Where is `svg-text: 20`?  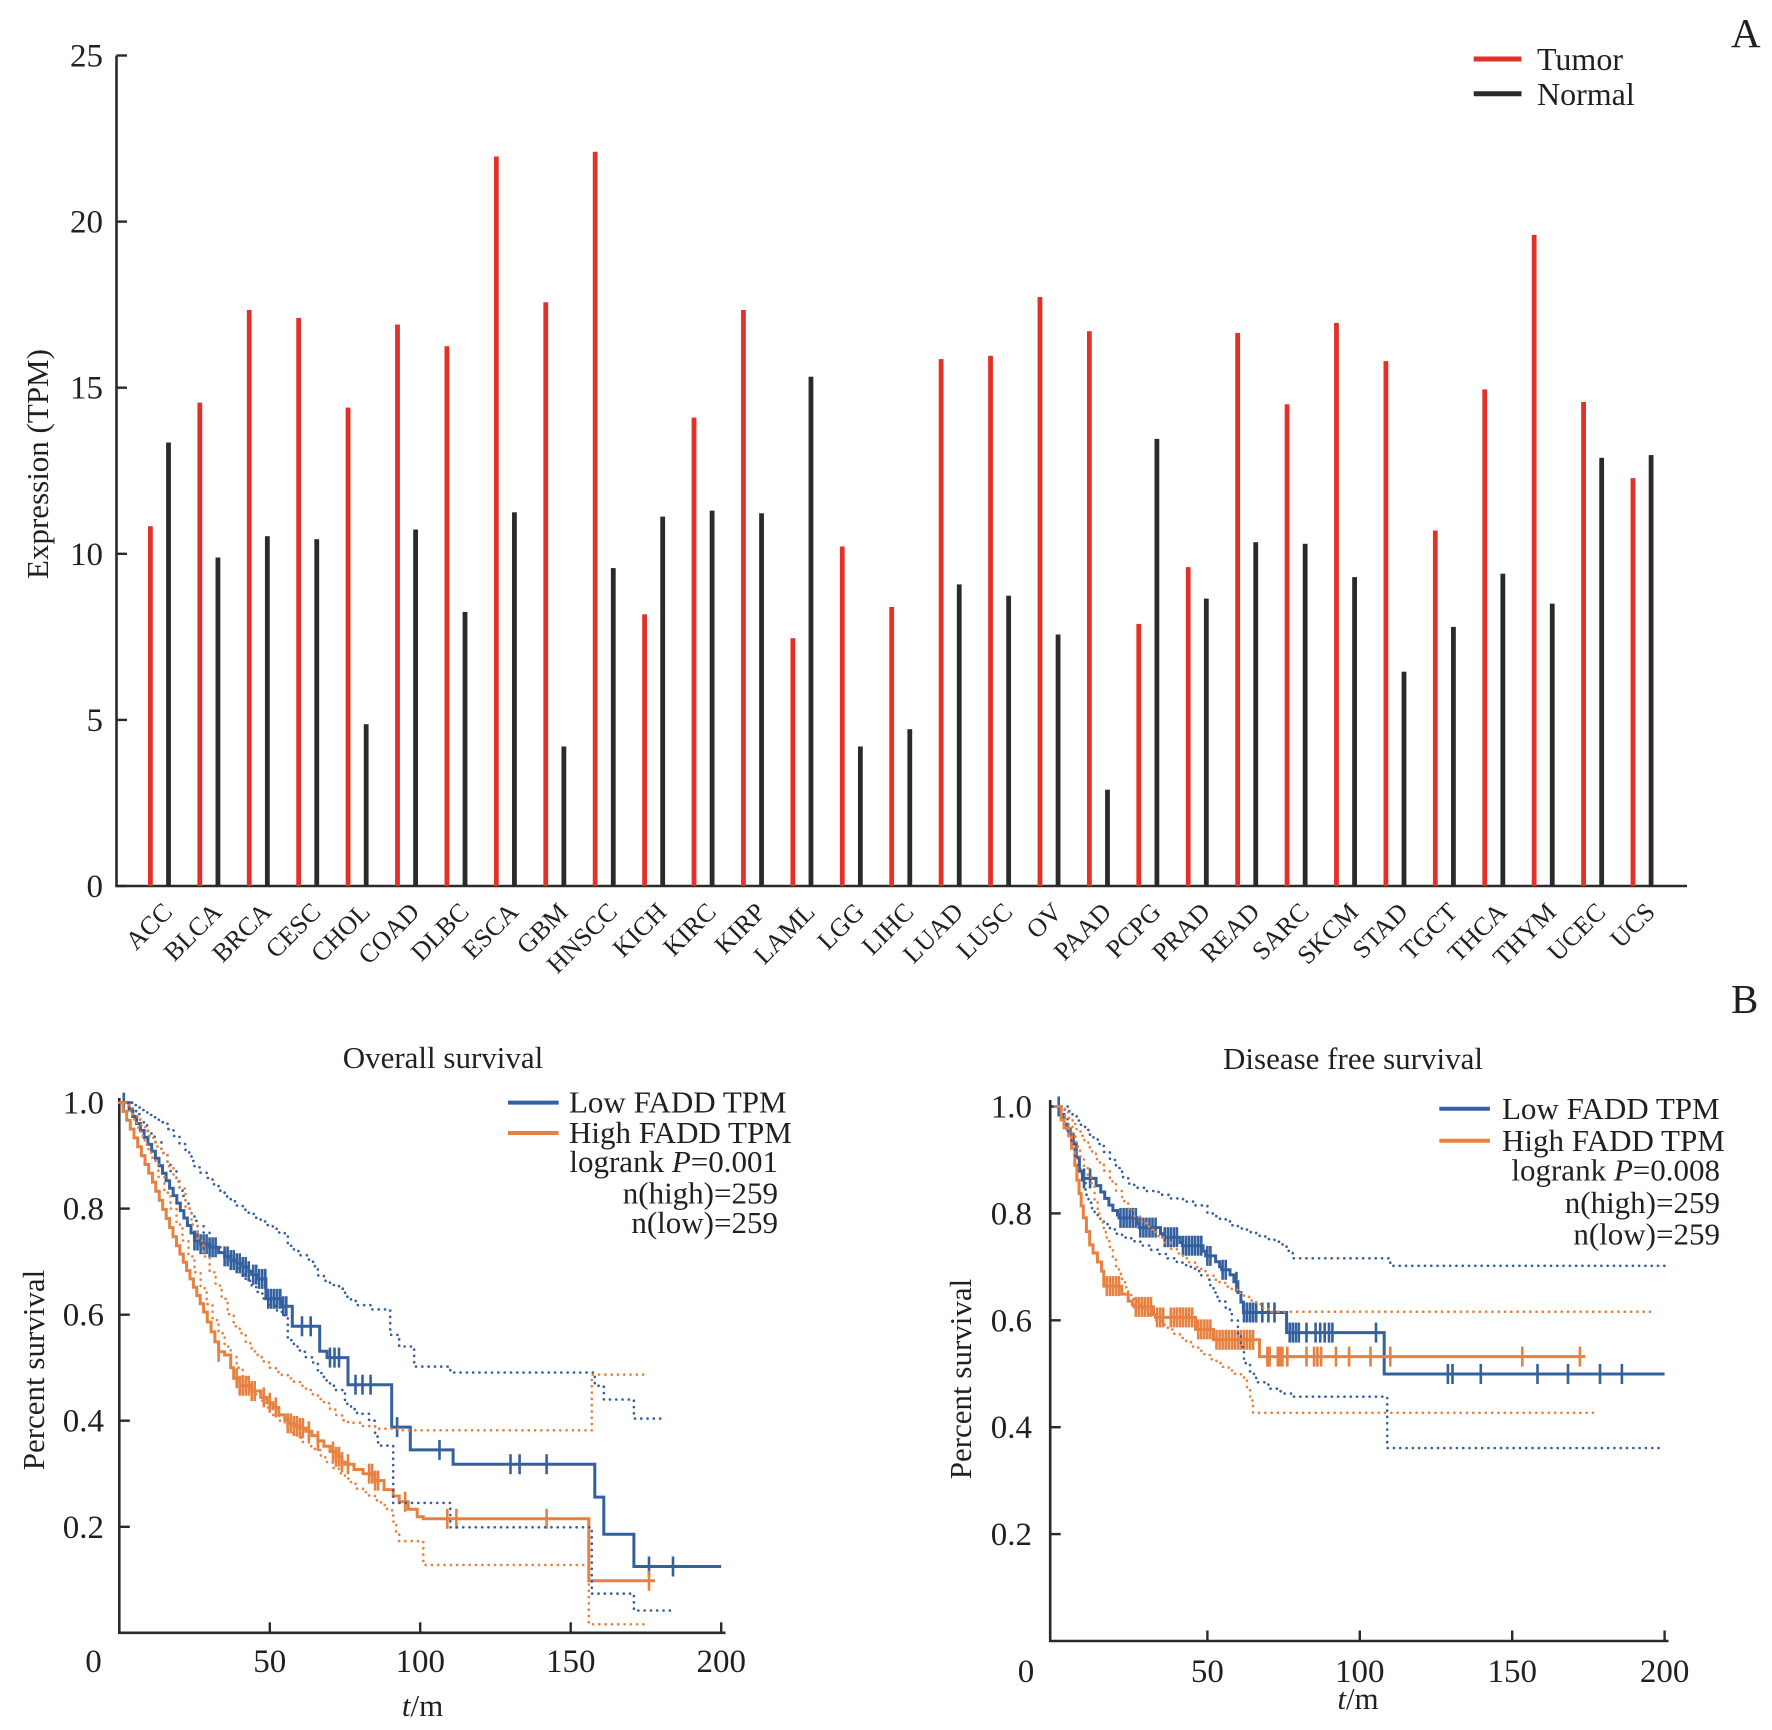
svg-text: 20 is located at coordinates (86, 223).